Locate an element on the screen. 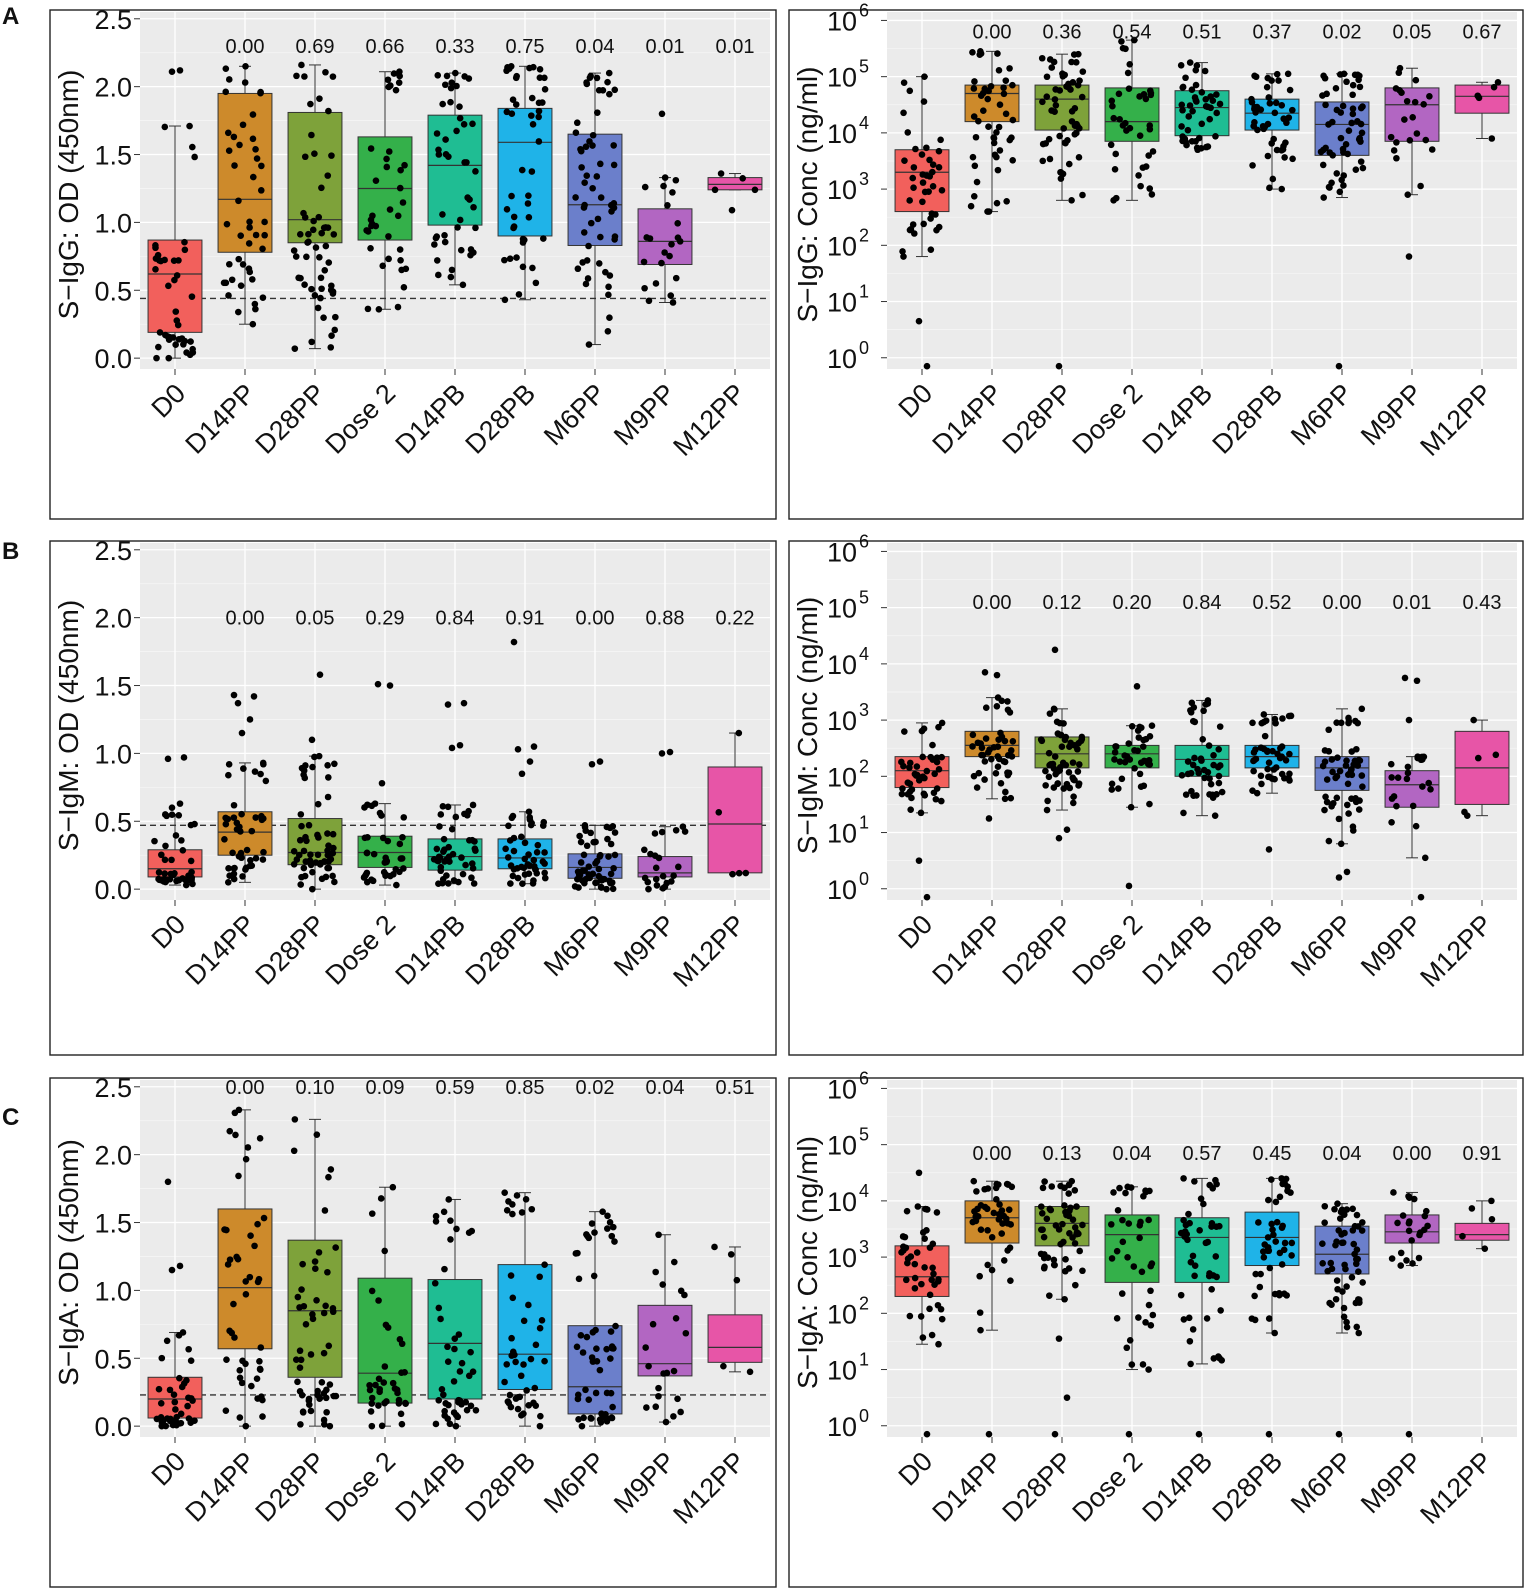  y-tick-exponent: 6 is located at coordinates (864, 1078).